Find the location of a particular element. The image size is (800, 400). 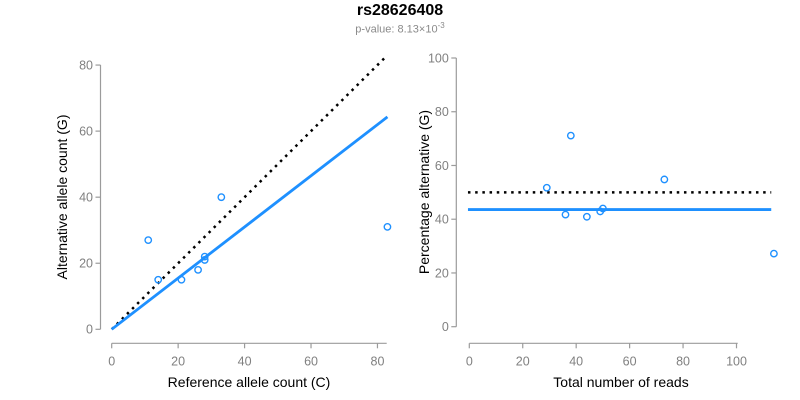

page-title: rs28626408 is located at coordinates (400, 10).